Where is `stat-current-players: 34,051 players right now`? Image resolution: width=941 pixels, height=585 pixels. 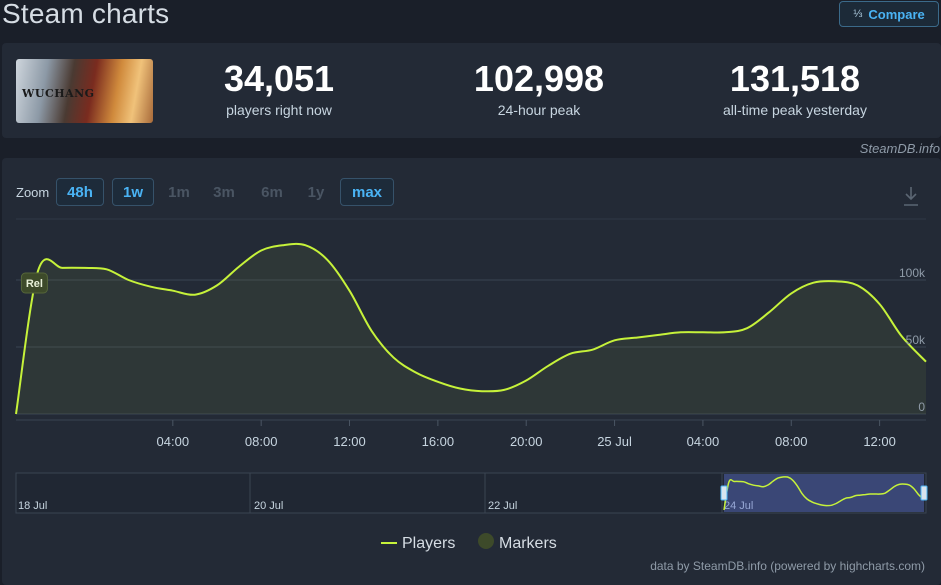
stat-current-players: 34,051 players right now is located at coordinates (279, 88).